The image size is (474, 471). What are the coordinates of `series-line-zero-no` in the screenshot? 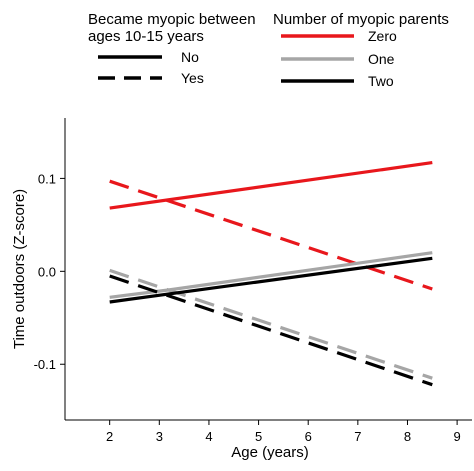 It's located at (271, 185).